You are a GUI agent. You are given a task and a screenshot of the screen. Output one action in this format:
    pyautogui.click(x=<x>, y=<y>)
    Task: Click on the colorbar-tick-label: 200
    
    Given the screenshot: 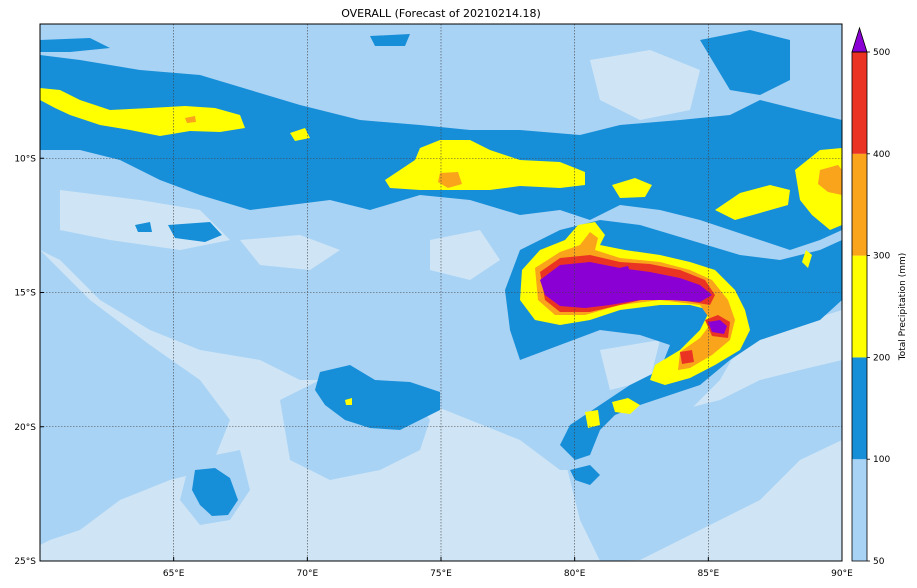 What is the action you would take?
    pyautogui.click(x=881, y=358)
    